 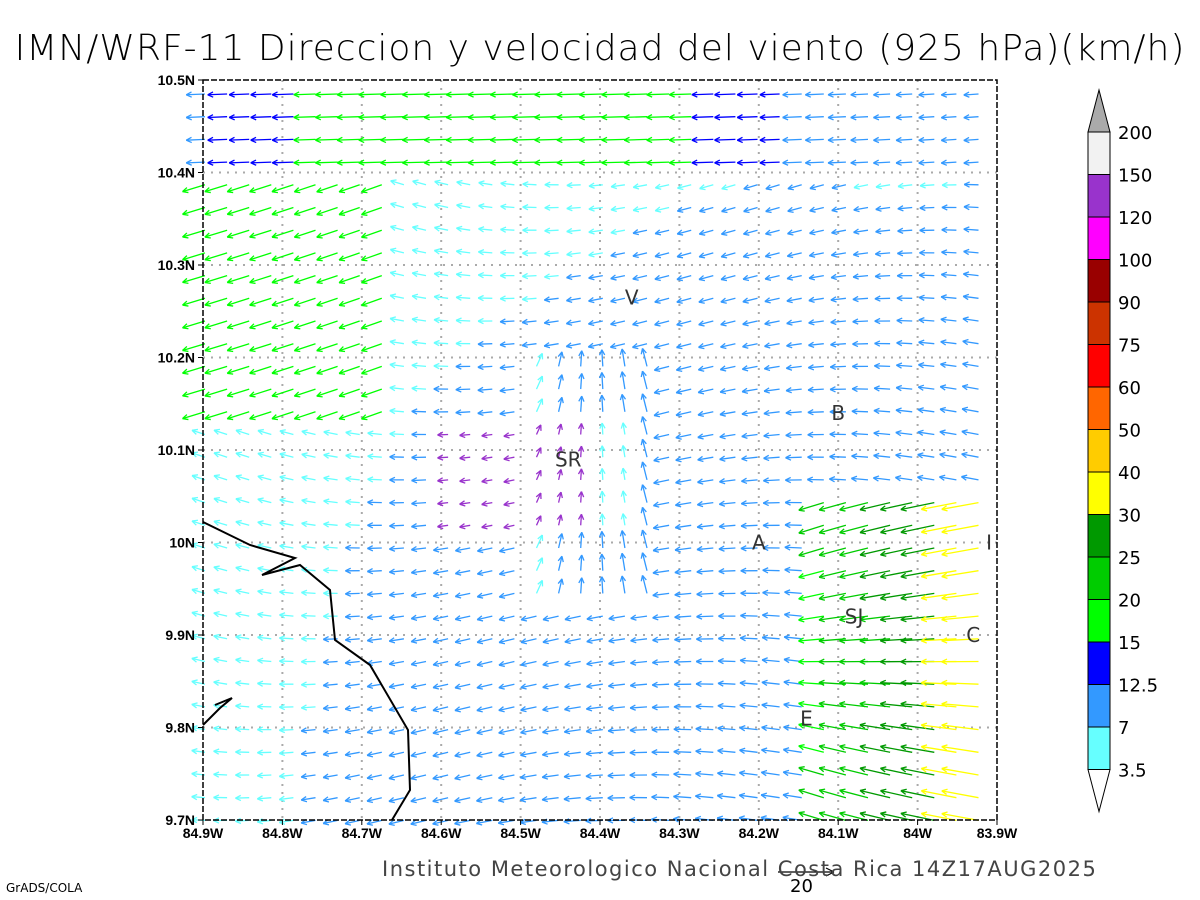 I want to click on colorbar-label: 120, so click(x=1135, y=218).